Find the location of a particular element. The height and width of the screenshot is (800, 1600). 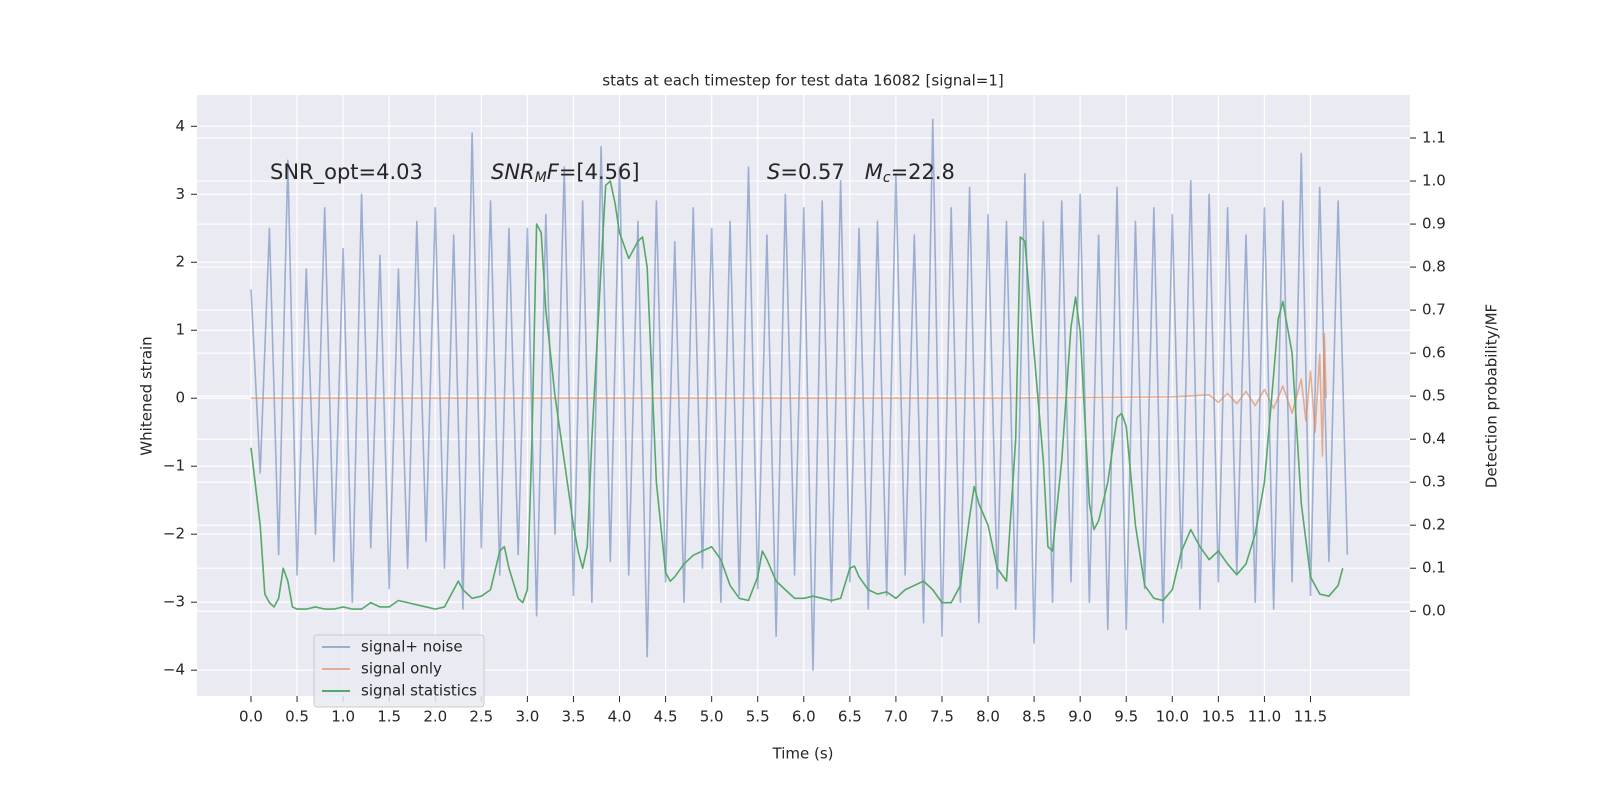

x-tick-label: 11.0 is located at coordinates (1264, 717).